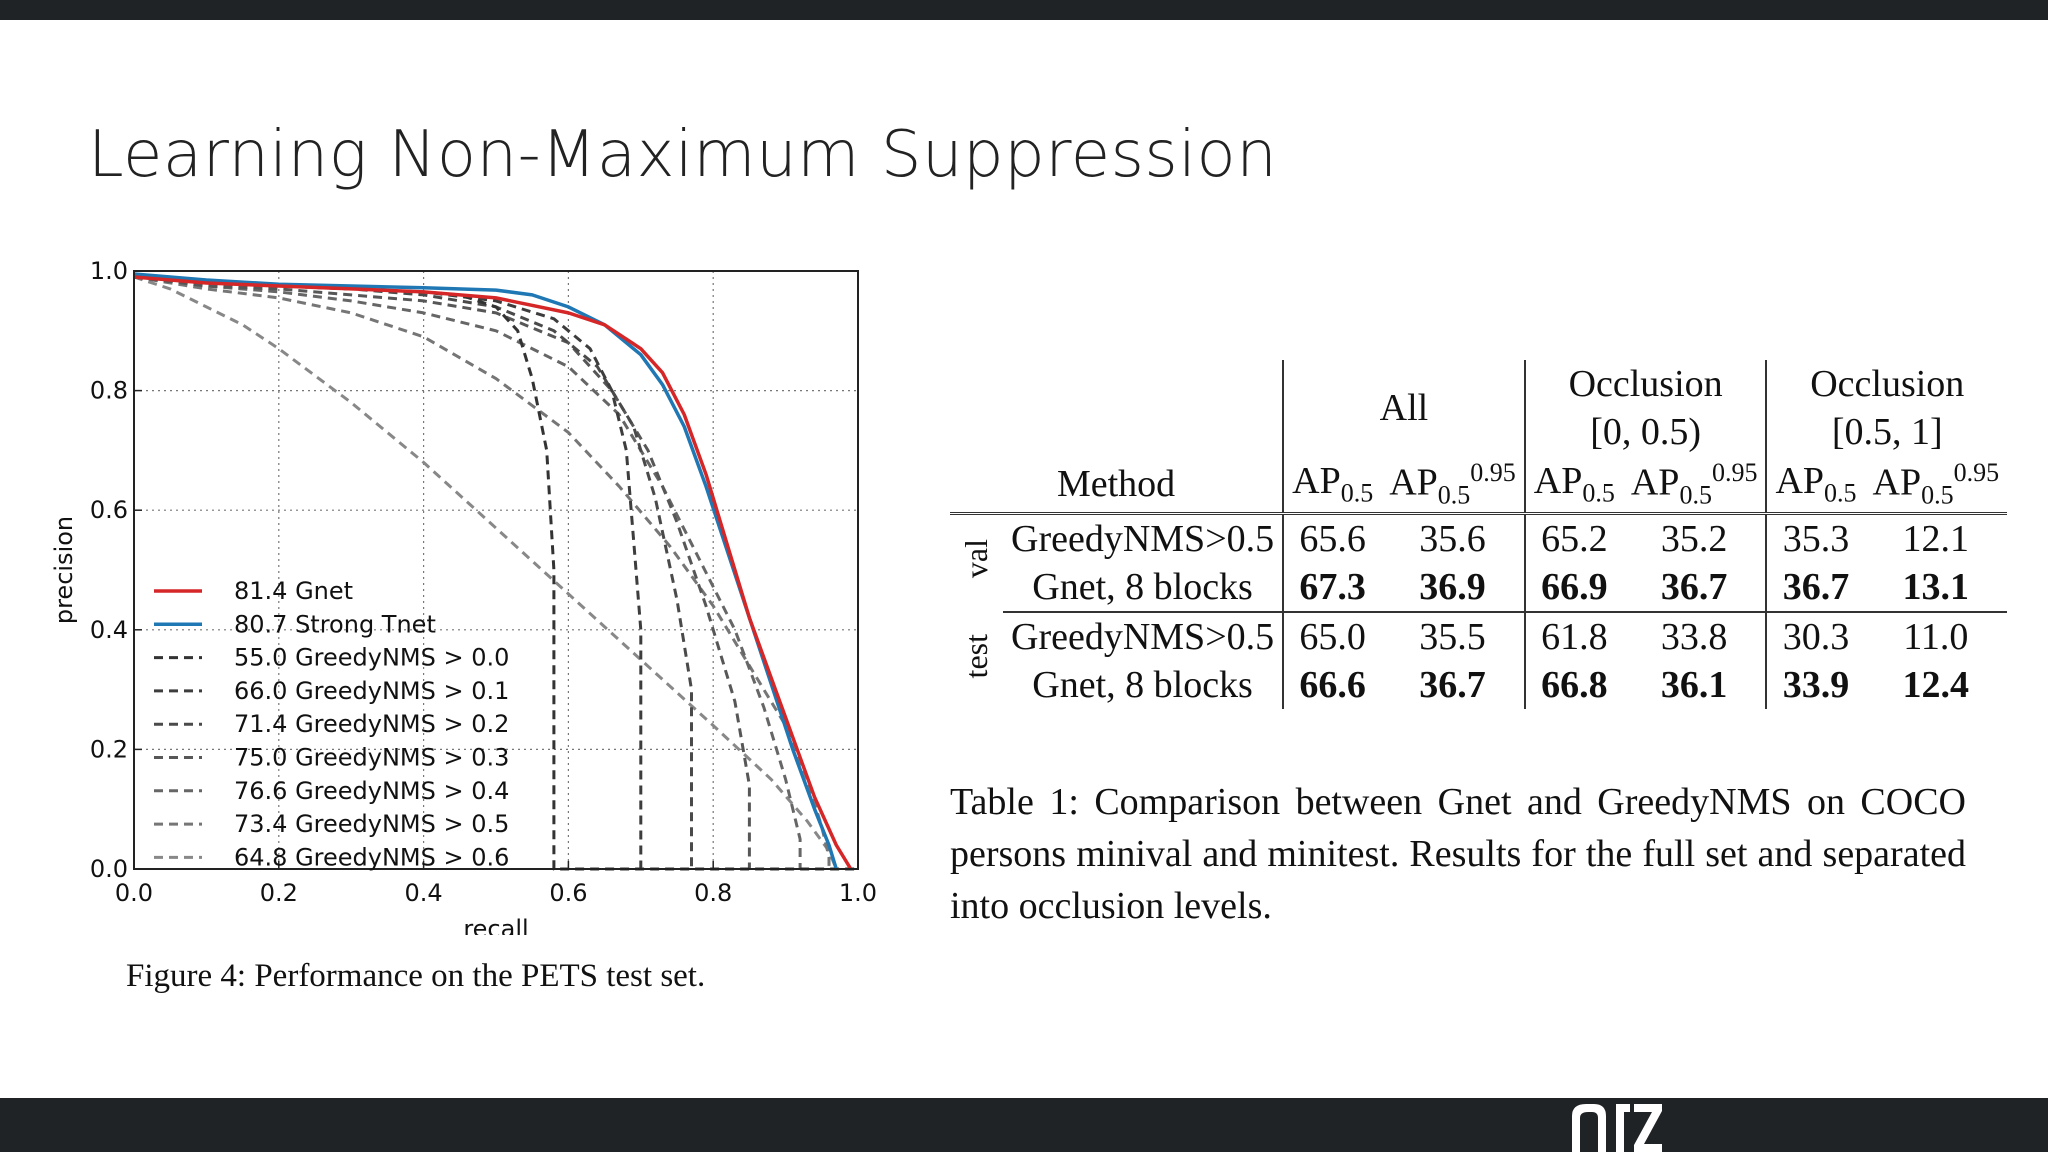  What do you see at coordinates (1816, 637) in the screenshot?
I see `table-cell: 30.3` at bounding box center [1816, 637].